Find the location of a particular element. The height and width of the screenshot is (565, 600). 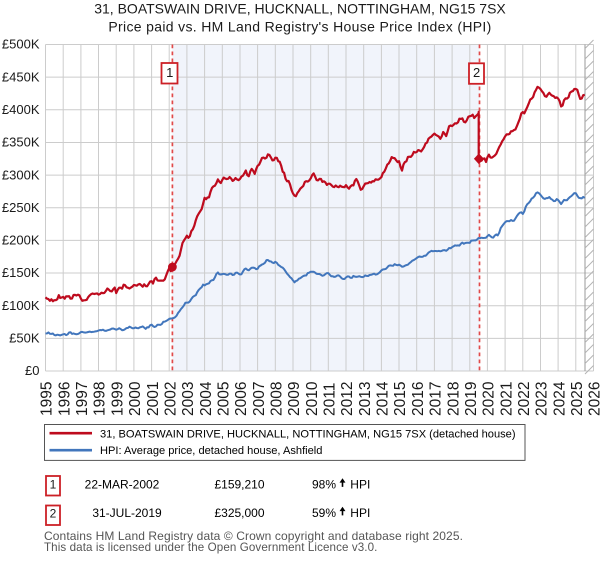

svg-text: 2004 is located at coordinates (206, 398).